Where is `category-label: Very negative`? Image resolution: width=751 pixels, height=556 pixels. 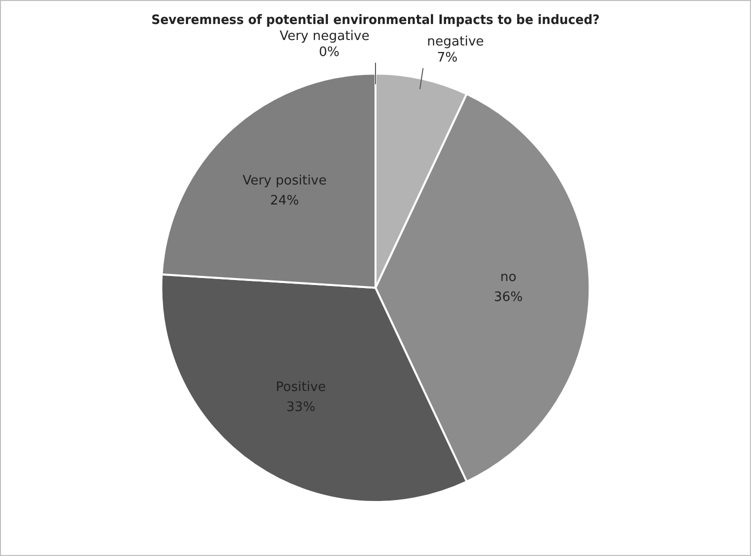 category-label: Very negative is located at coordinates (325, 36).